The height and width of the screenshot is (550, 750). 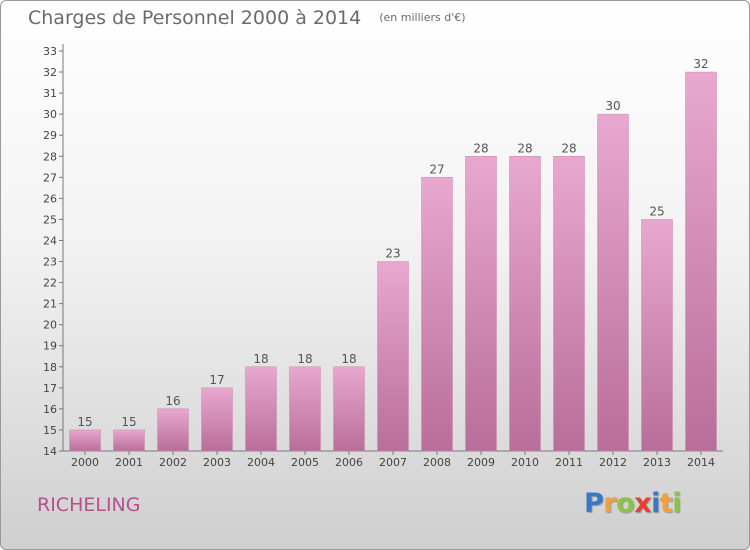 I want to click on y-tick-label: 30, so click(x=50, y=114).